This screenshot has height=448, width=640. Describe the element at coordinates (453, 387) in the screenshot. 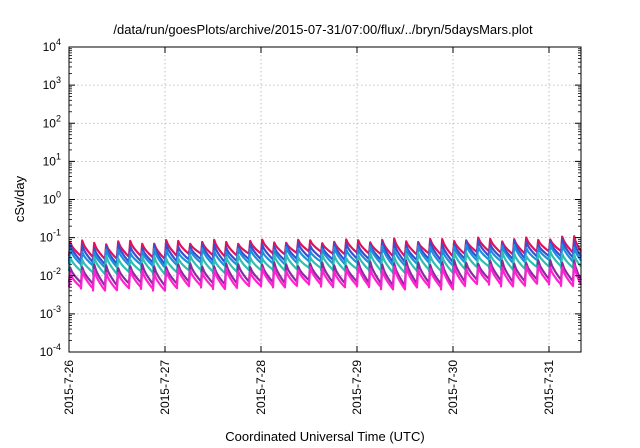

I see `x-tick-label: 2015-7-30` at that location.